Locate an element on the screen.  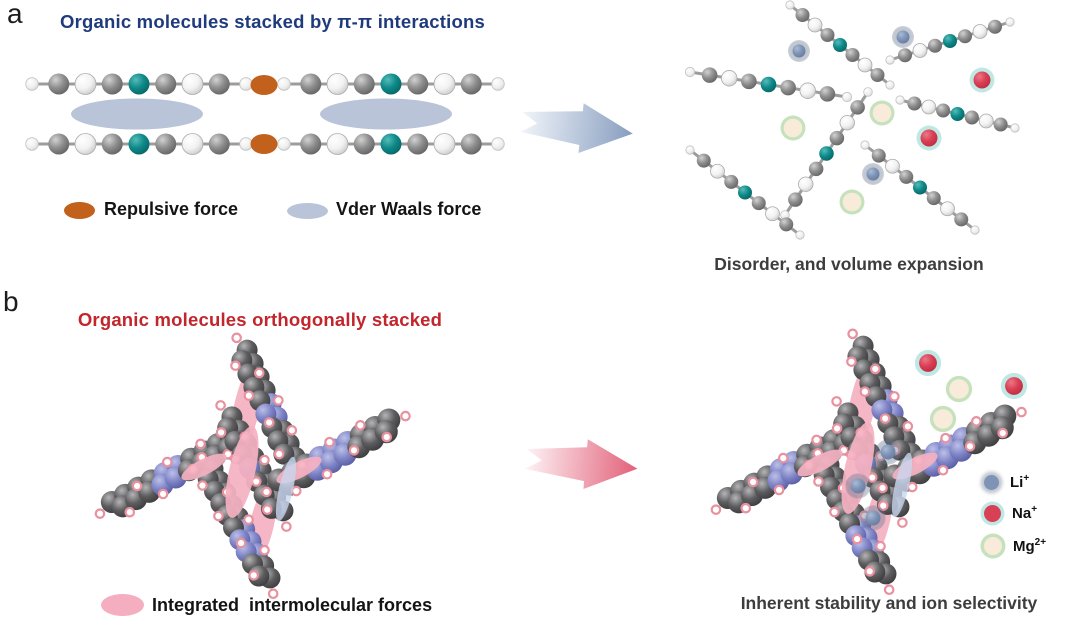
ion-legend-li: Li+ is located at coordinates (1006, 482).